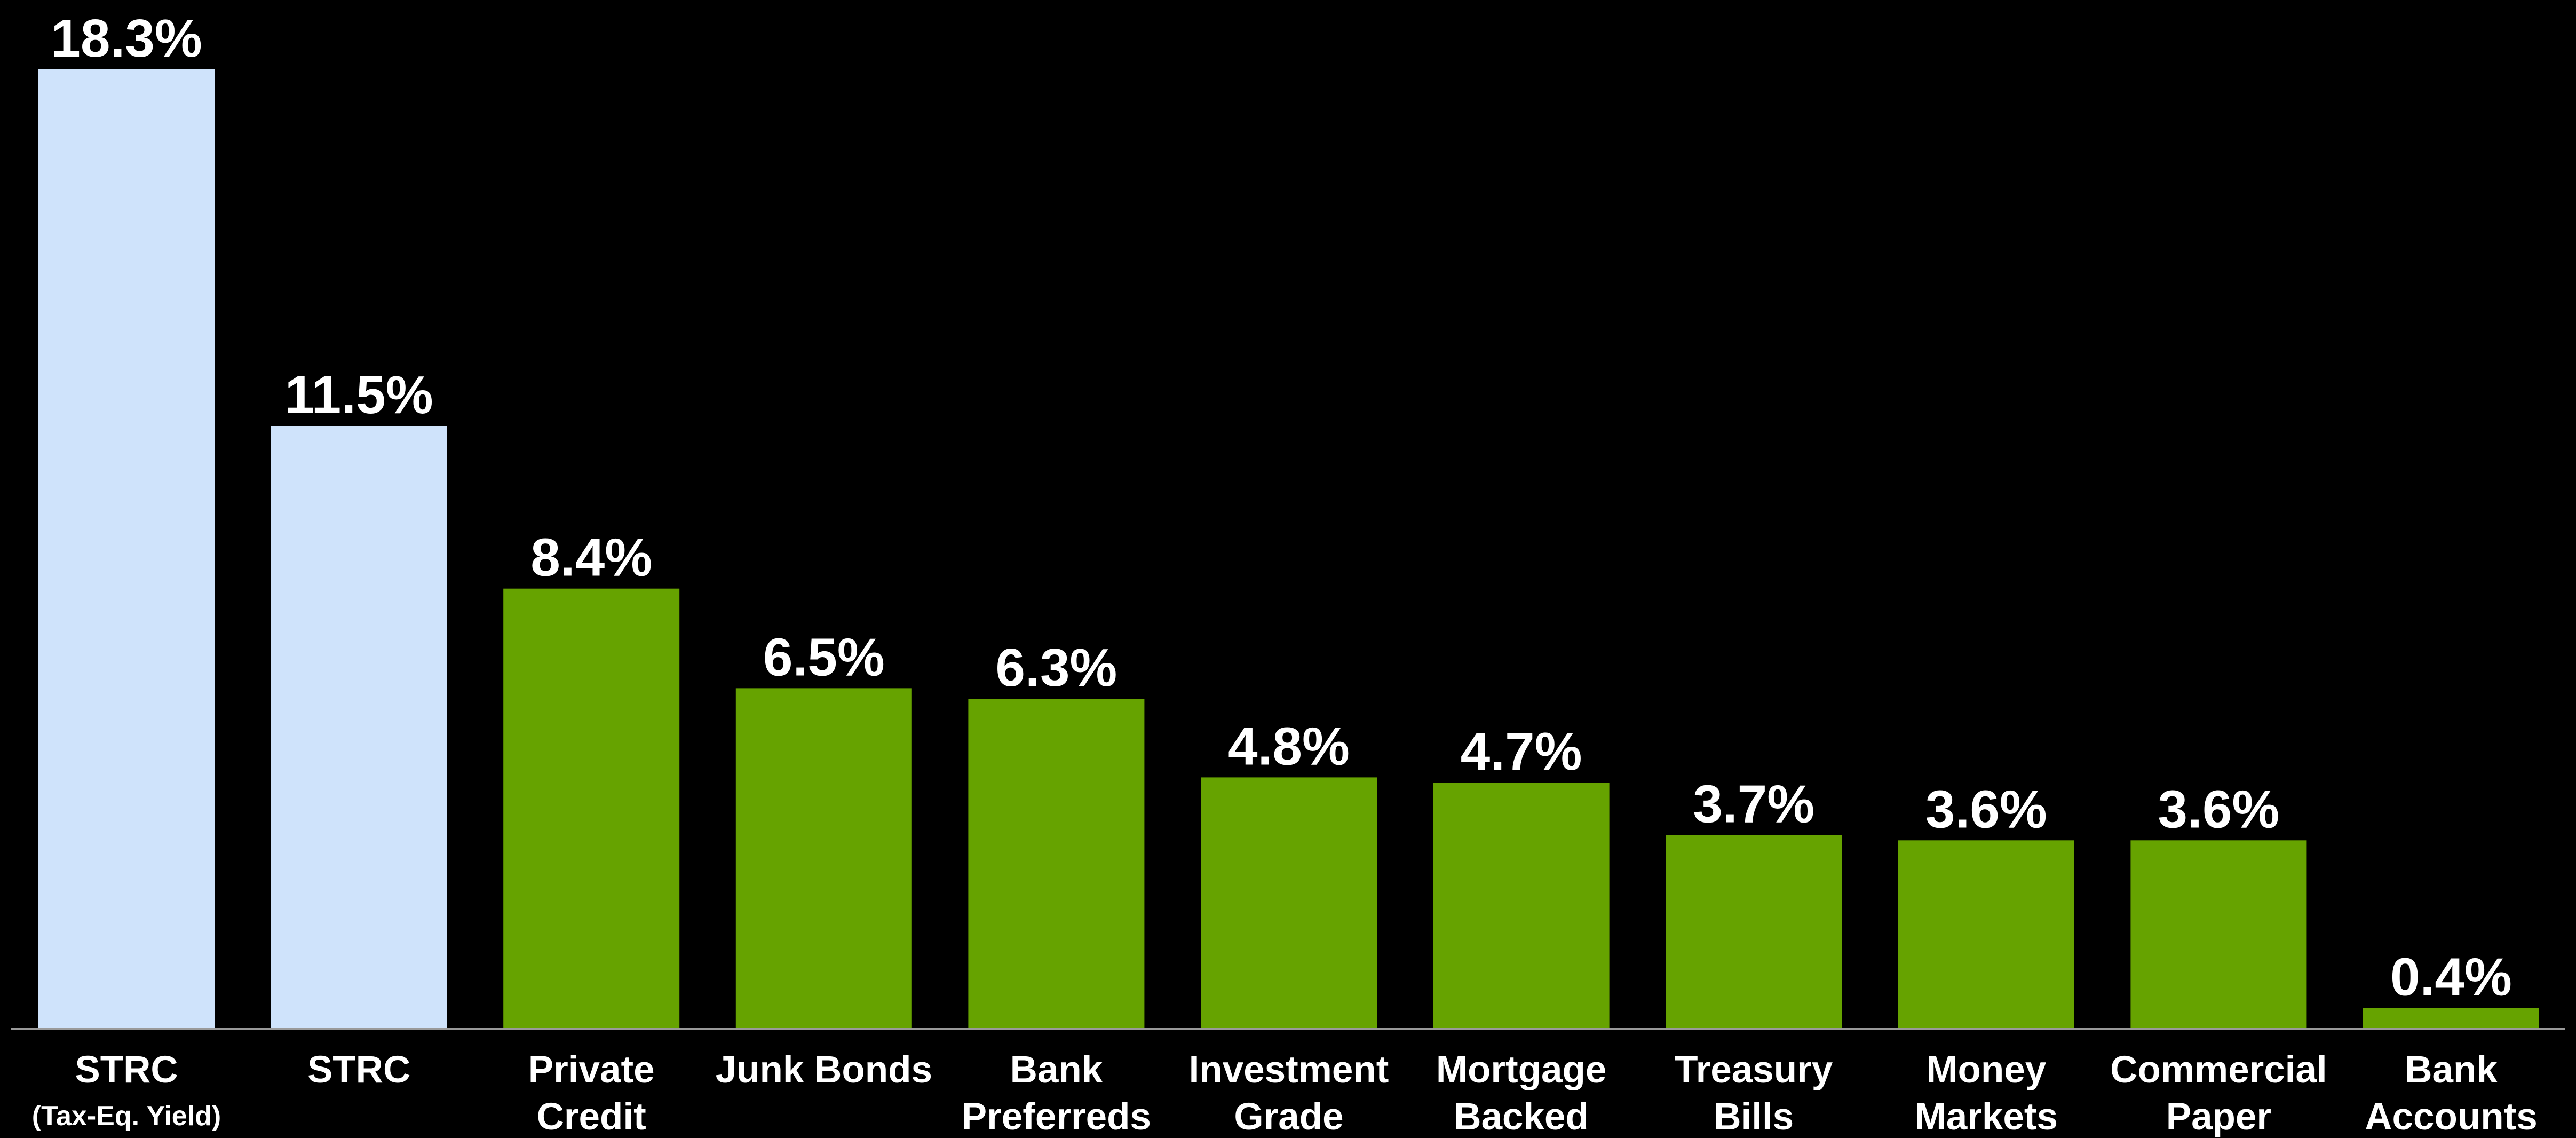  Describe the element at coordinates (1056, 864) in the screenshot. I see `bar-bank-preferreds` at that location.